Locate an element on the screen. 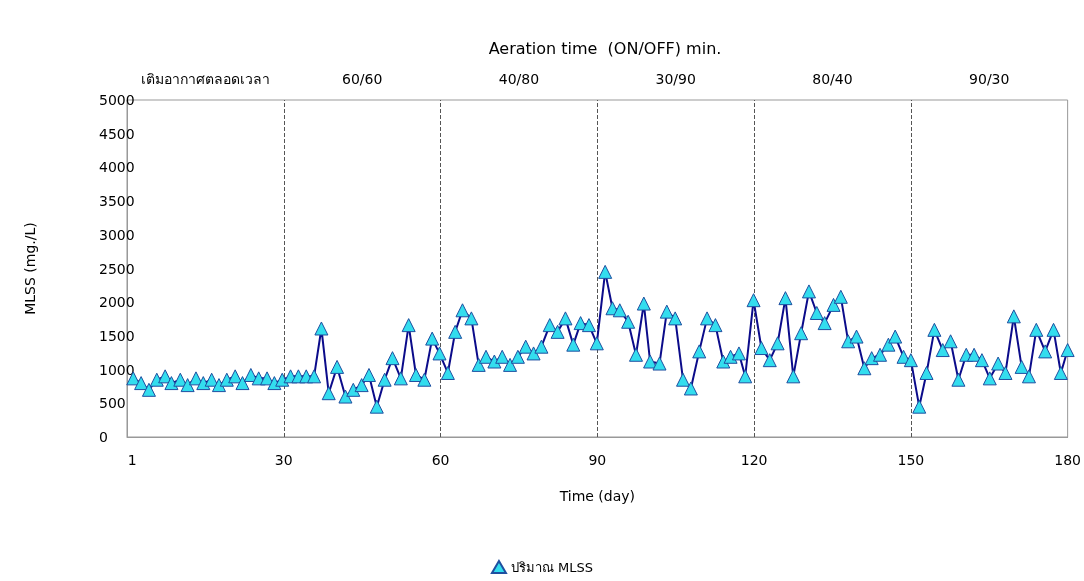 This screenshot has height=581, width=1084. y-tick-label: 4000 is located at coordinates (117, 167).